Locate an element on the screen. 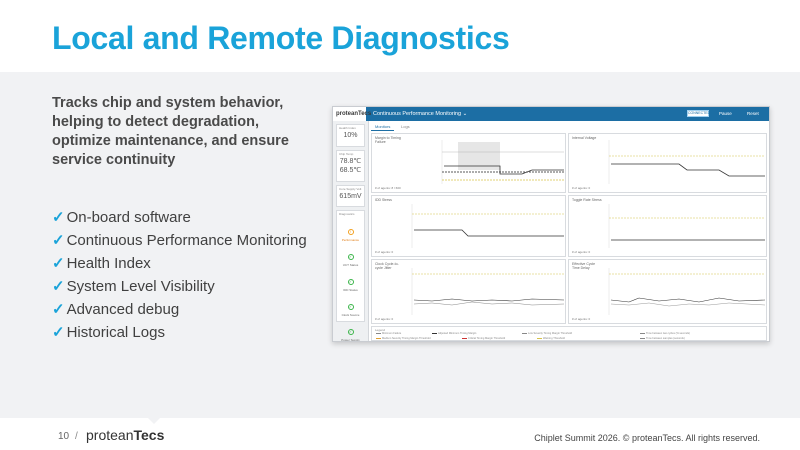 This screenshot has height=450, width=800. bullet-item: ✓ System Level Visibility is located at coordinates (133, 286).